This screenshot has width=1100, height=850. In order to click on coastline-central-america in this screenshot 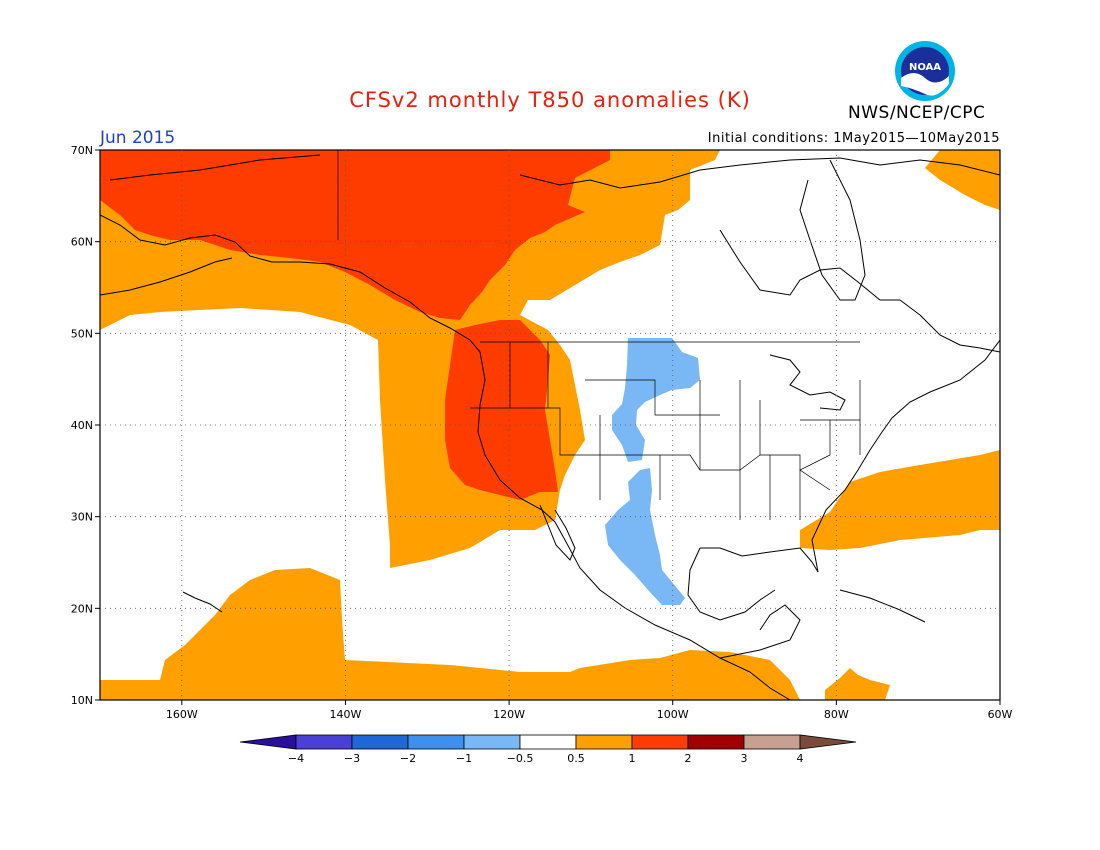, I will do `click(760, 631)`.